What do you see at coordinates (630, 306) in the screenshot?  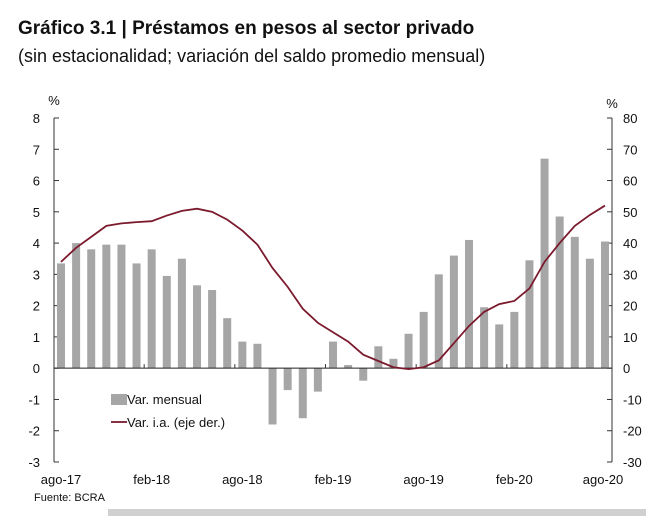 I see `right-tick-label: 20` at bounding box center [630, 306].